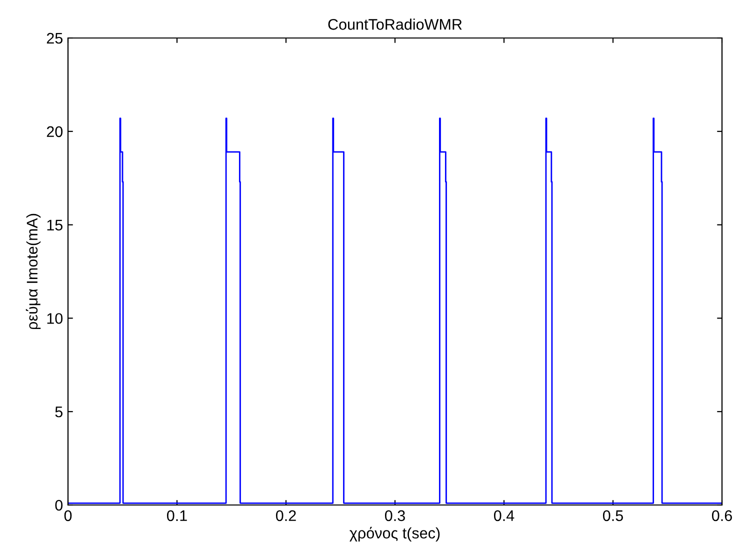 The height and width of the screenshot is (552, 739). I want to click on x-axis-title: χρόνος t(sec), so click(395, 534).